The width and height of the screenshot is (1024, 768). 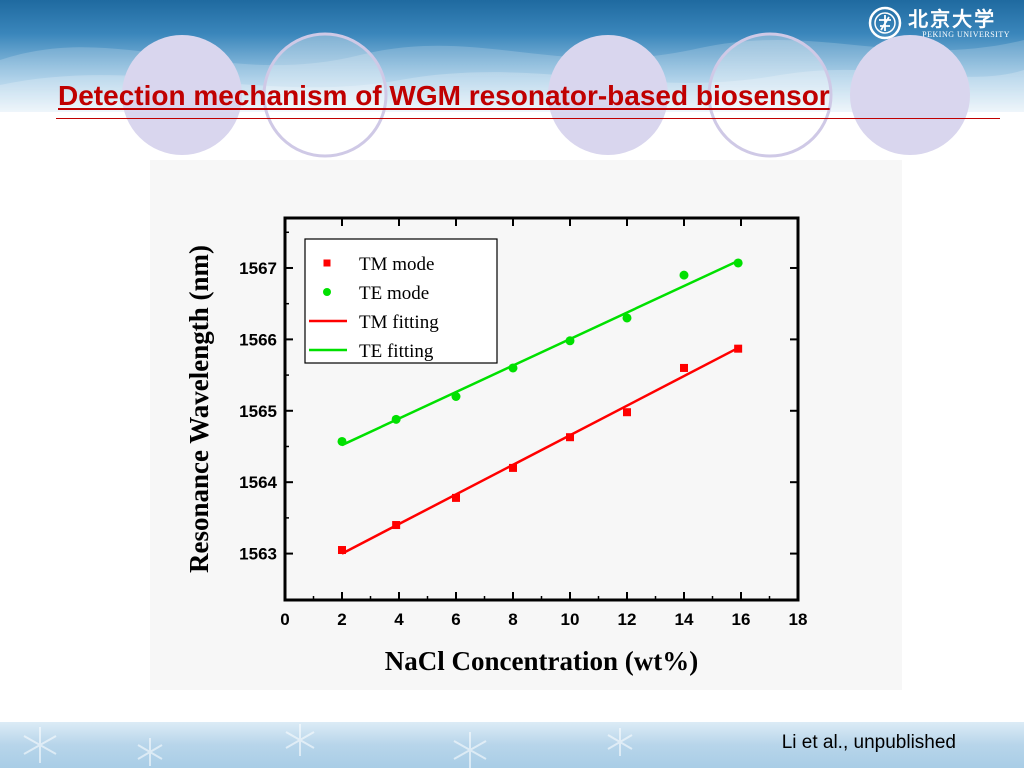 What do you see at coordinates (868, 742) in the screenshot?
I see `citation: Li et al., unpublished` at bounding box center [868, 742].